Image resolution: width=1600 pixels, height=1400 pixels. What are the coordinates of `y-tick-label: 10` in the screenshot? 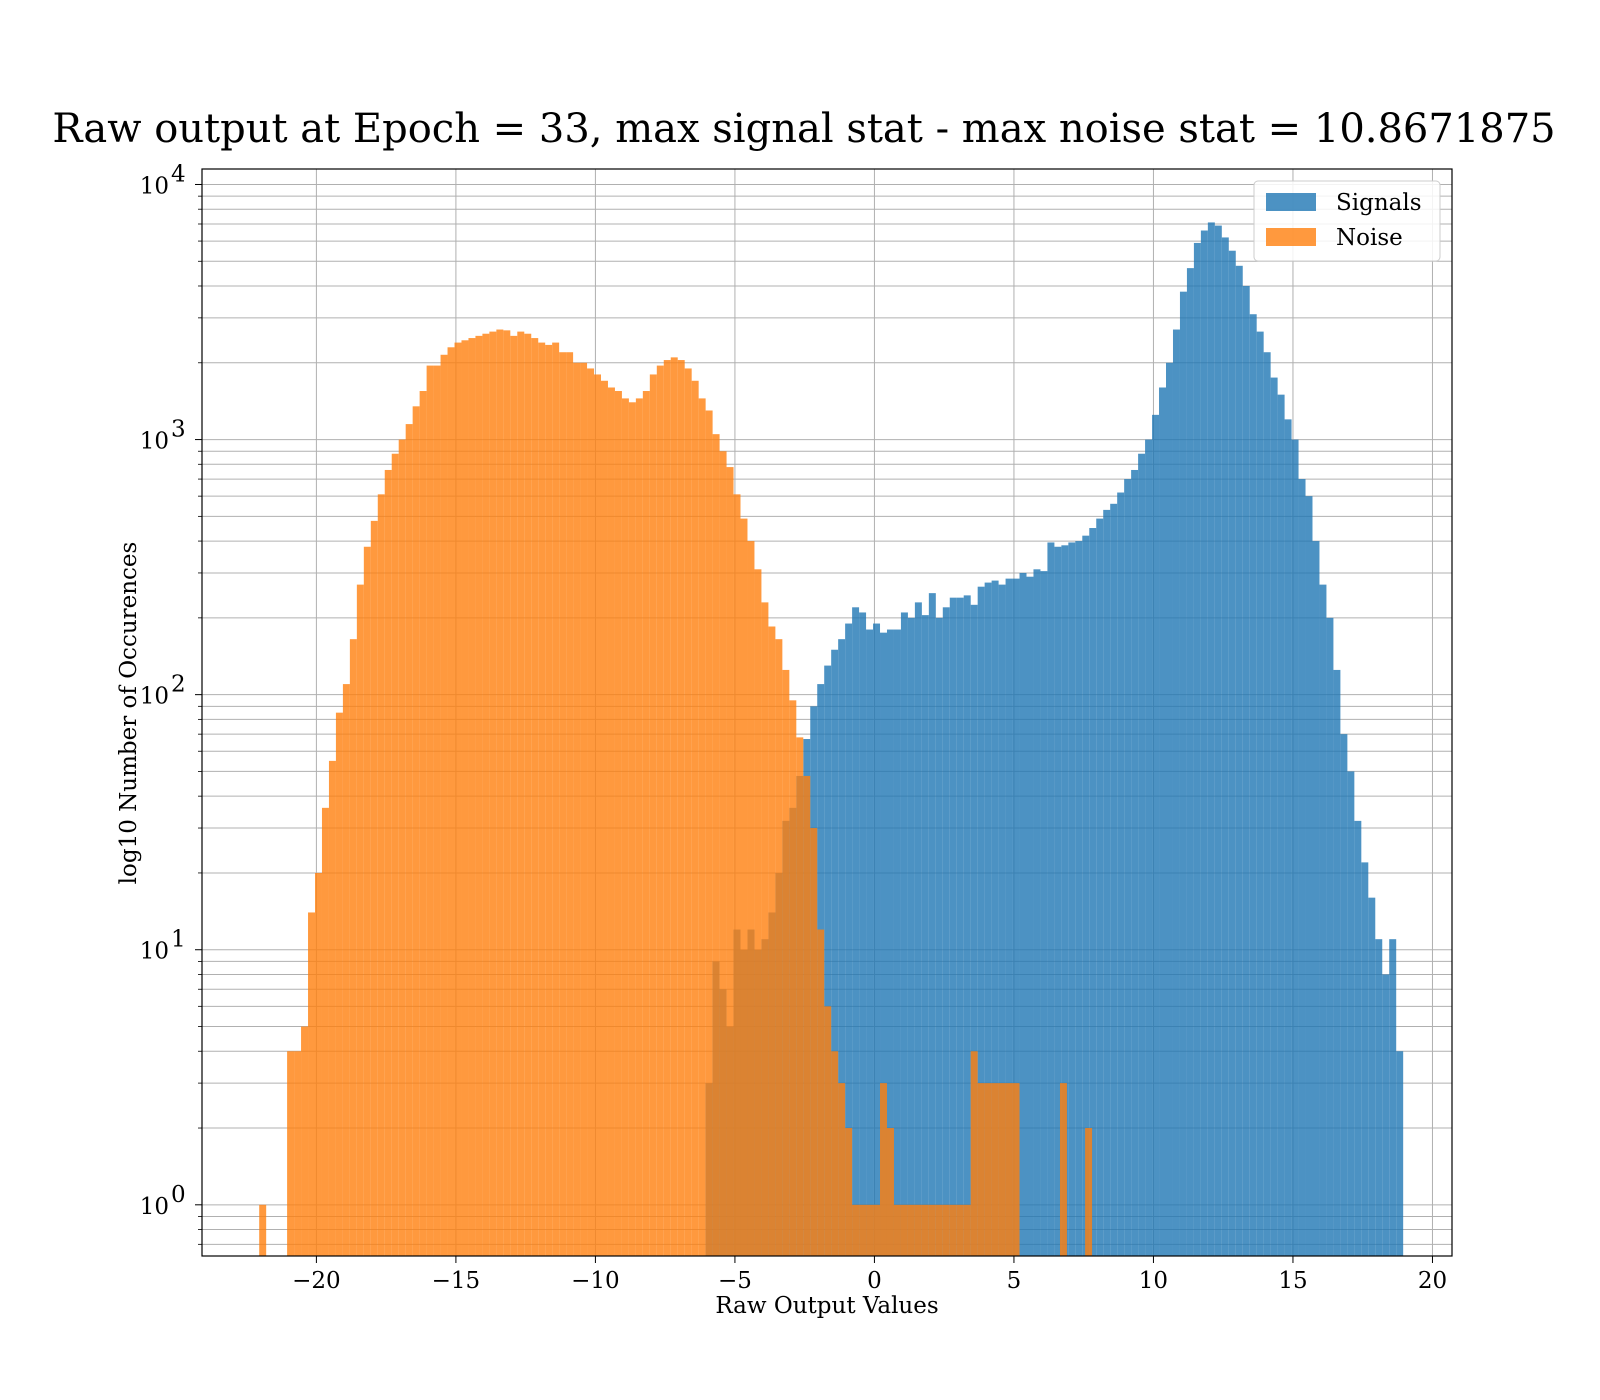 It's located at (154, 1207).